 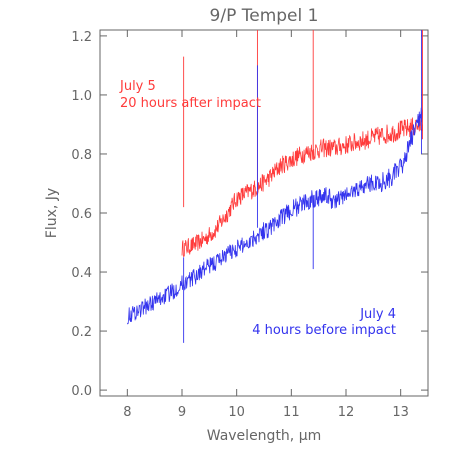 I want to click on chart-title: 9/P Tempel 1, so click(x=264, y=16).